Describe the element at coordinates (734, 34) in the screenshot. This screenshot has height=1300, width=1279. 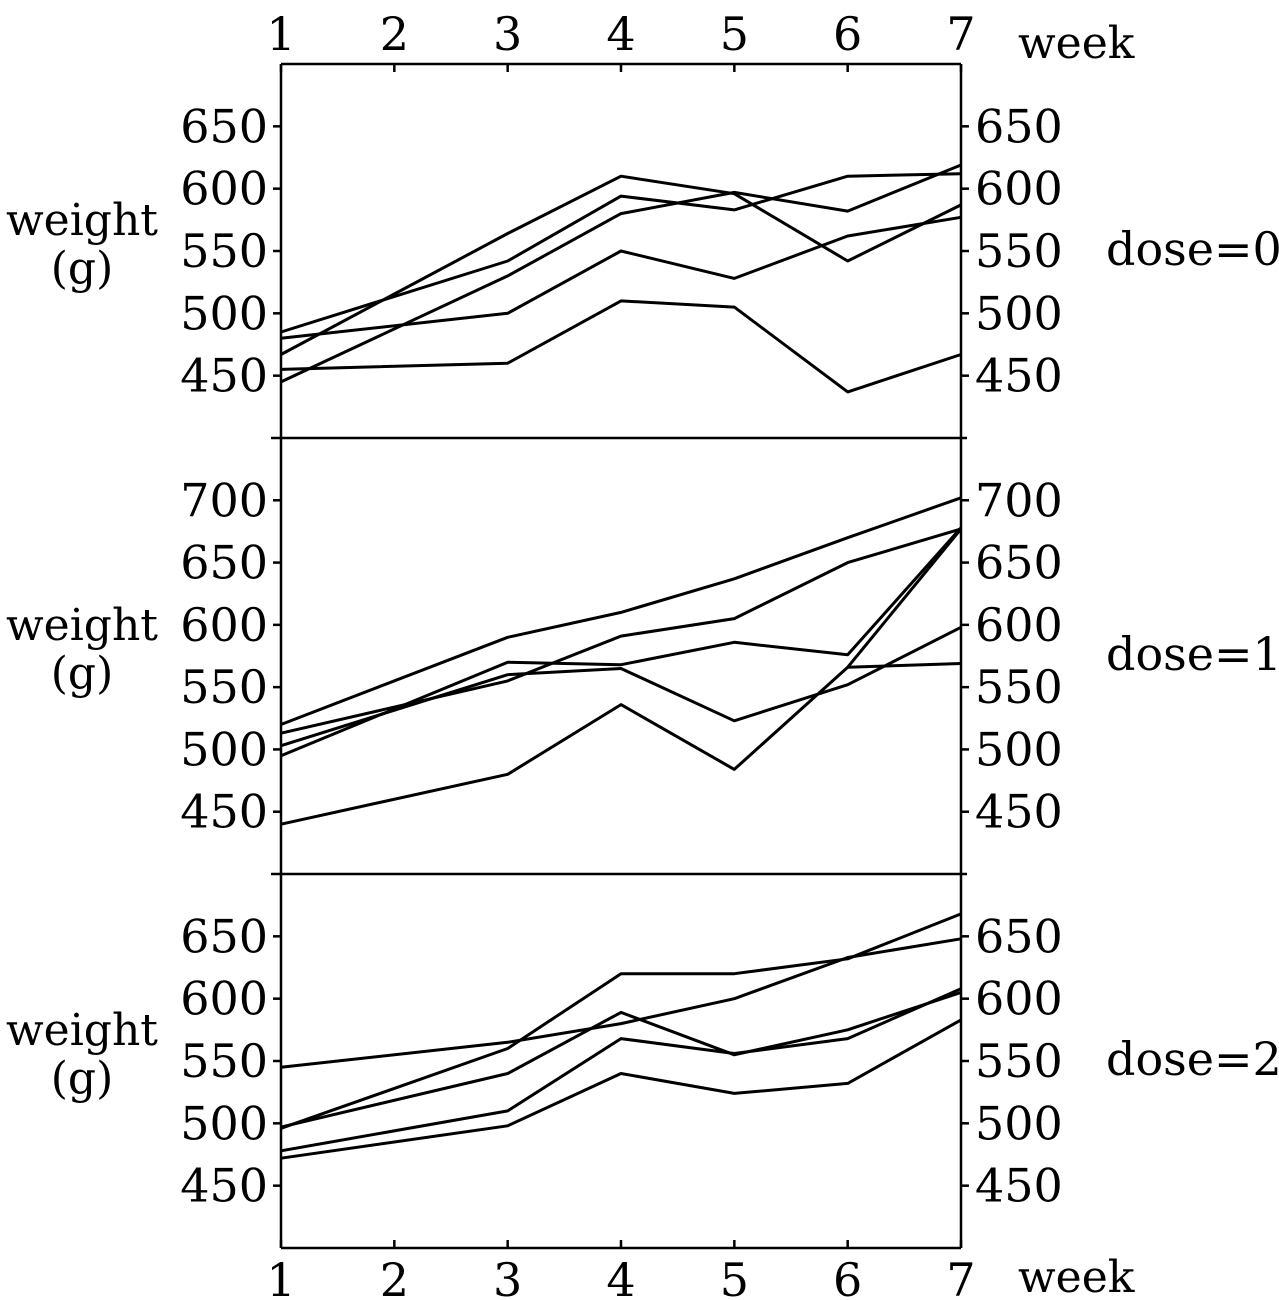
I see `top-x-tick-label: 5` at that location.